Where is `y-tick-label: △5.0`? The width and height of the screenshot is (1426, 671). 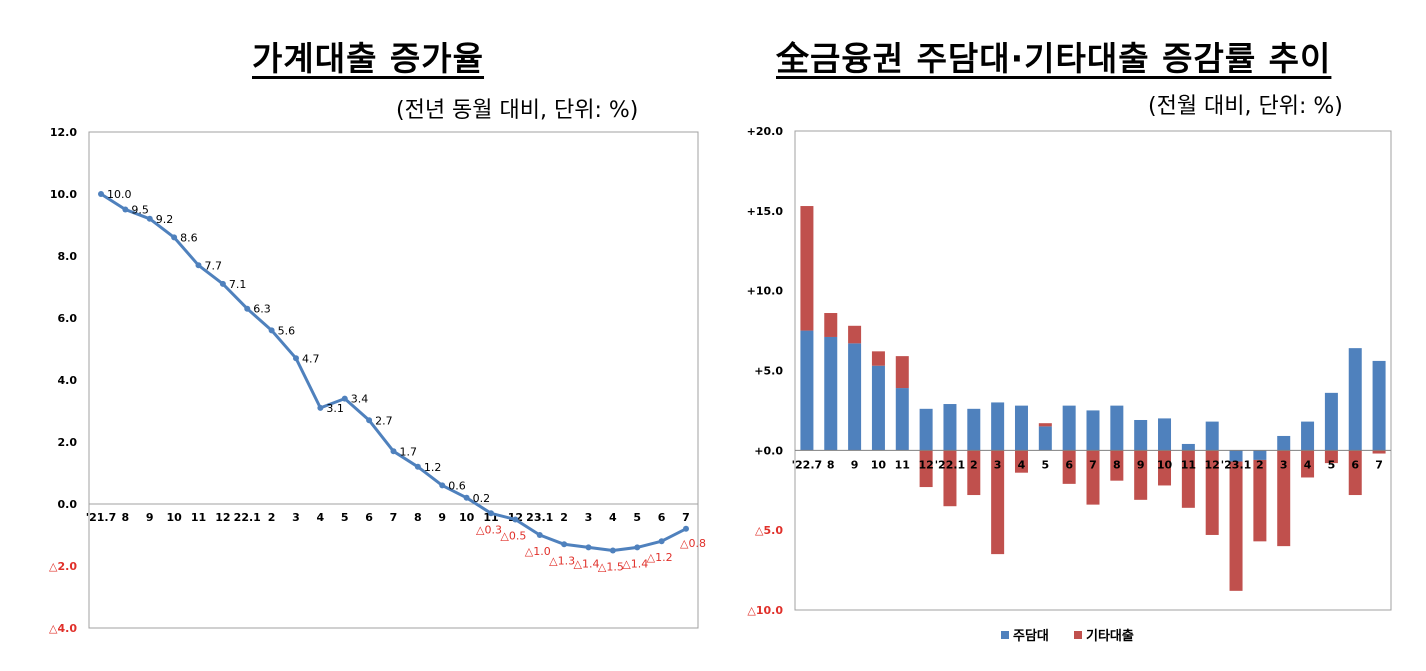
y-tick-label: △5.0 is located at coordinates (769, 530).